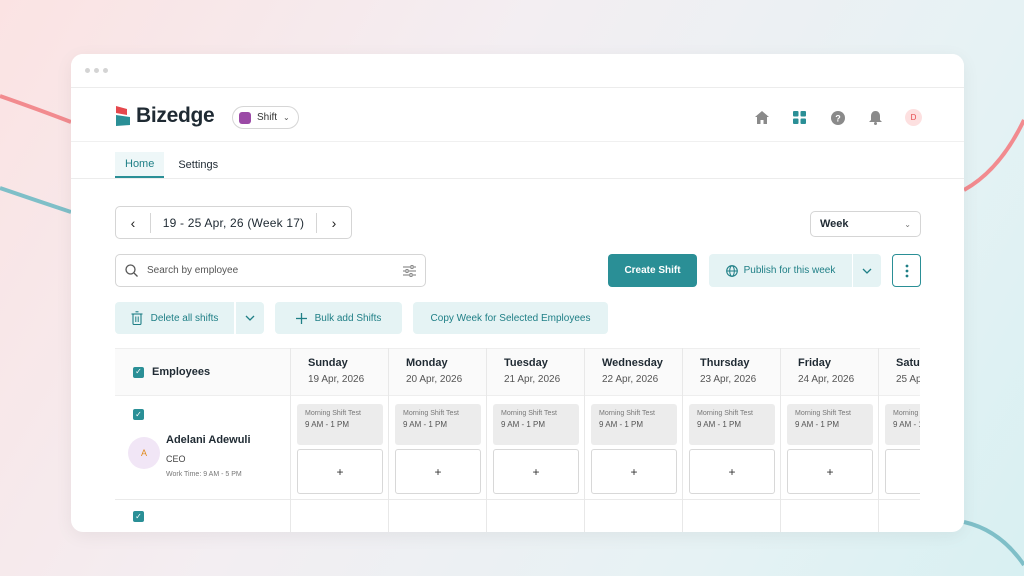  What do you see at coordinates (171, 165) in the screenshot?
I see `page-tabs: Home Settings` at bounding box center [171, 165].